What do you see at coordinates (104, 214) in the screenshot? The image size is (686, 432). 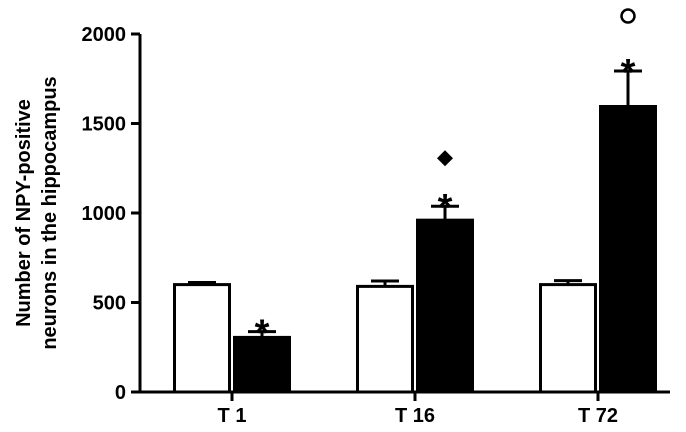 I see `y-tick-label: 1000` at bounding box center [104, 214].